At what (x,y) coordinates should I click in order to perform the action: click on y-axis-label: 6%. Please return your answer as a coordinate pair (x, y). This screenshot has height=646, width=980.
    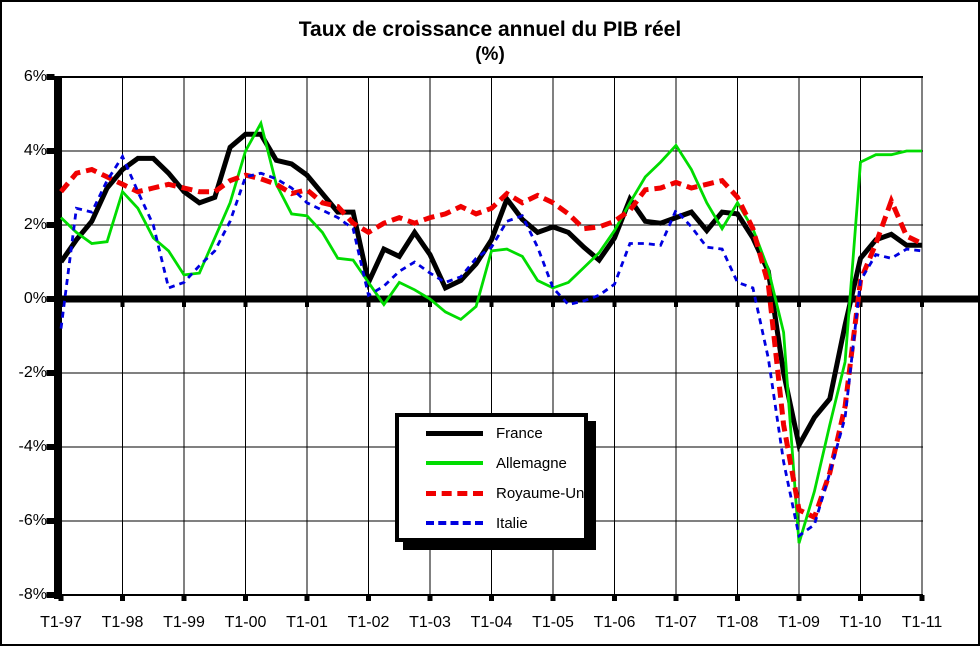
    Looking at the image, I should click on (35, 76).